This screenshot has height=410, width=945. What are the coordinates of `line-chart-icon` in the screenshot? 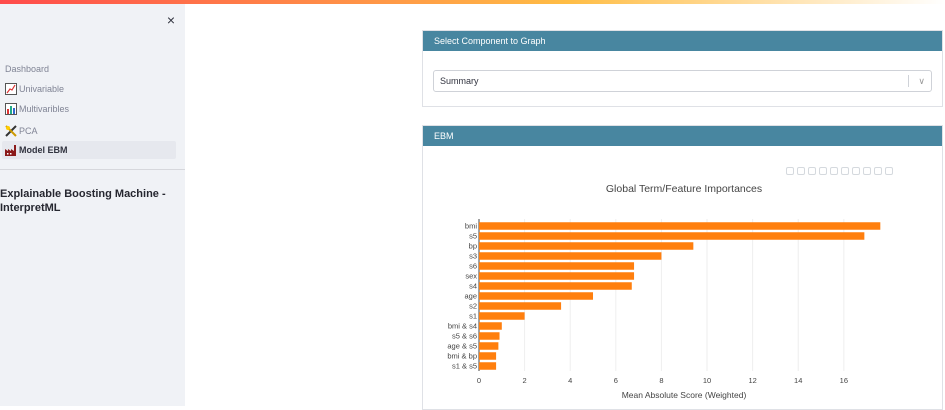 It's located at (11, 89).